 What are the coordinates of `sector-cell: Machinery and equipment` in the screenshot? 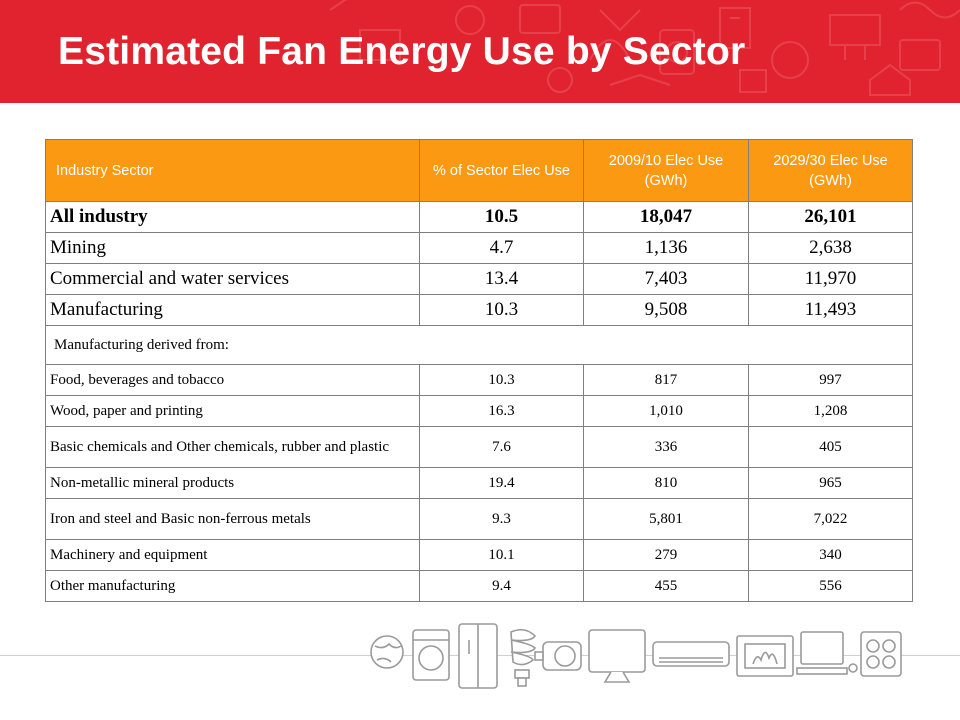 It's located at (232, 555).